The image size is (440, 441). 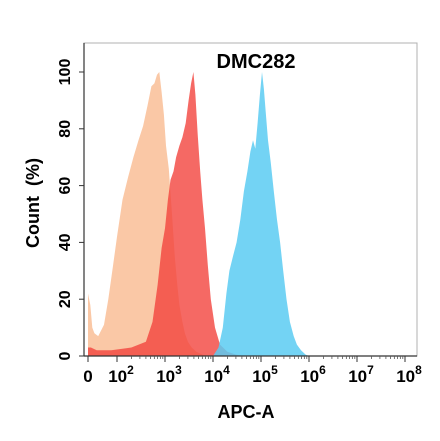 What do you see at coordinates (65, 242) in the screenshot?
I see `y-tick-label: 40` at bounding box center [65, 242].